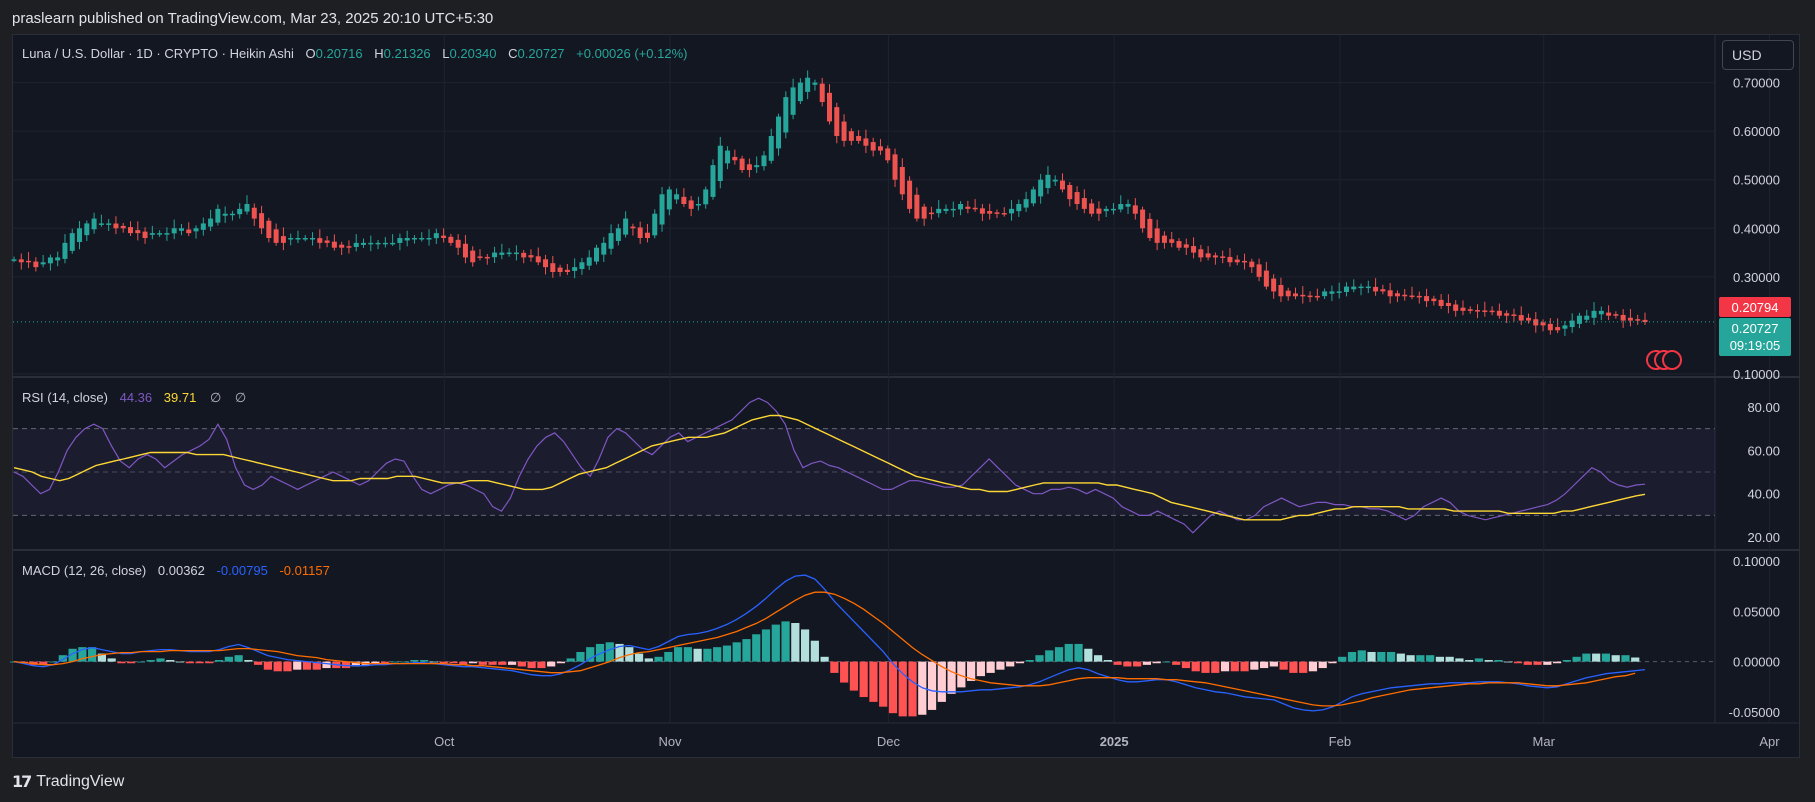  I want to click on low-value: 0.20340, so click(473, 53).